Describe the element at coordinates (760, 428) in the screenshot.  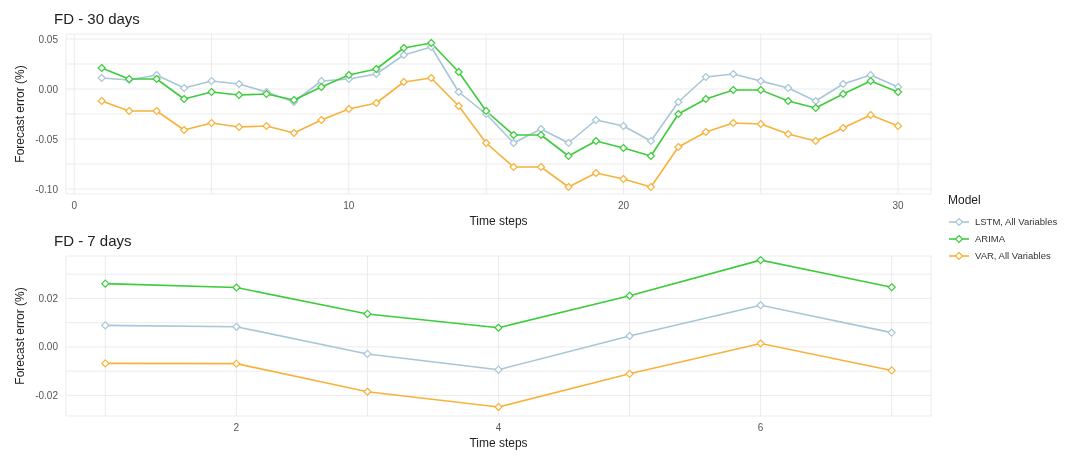
I see `x-tick-label: 6` at that location.